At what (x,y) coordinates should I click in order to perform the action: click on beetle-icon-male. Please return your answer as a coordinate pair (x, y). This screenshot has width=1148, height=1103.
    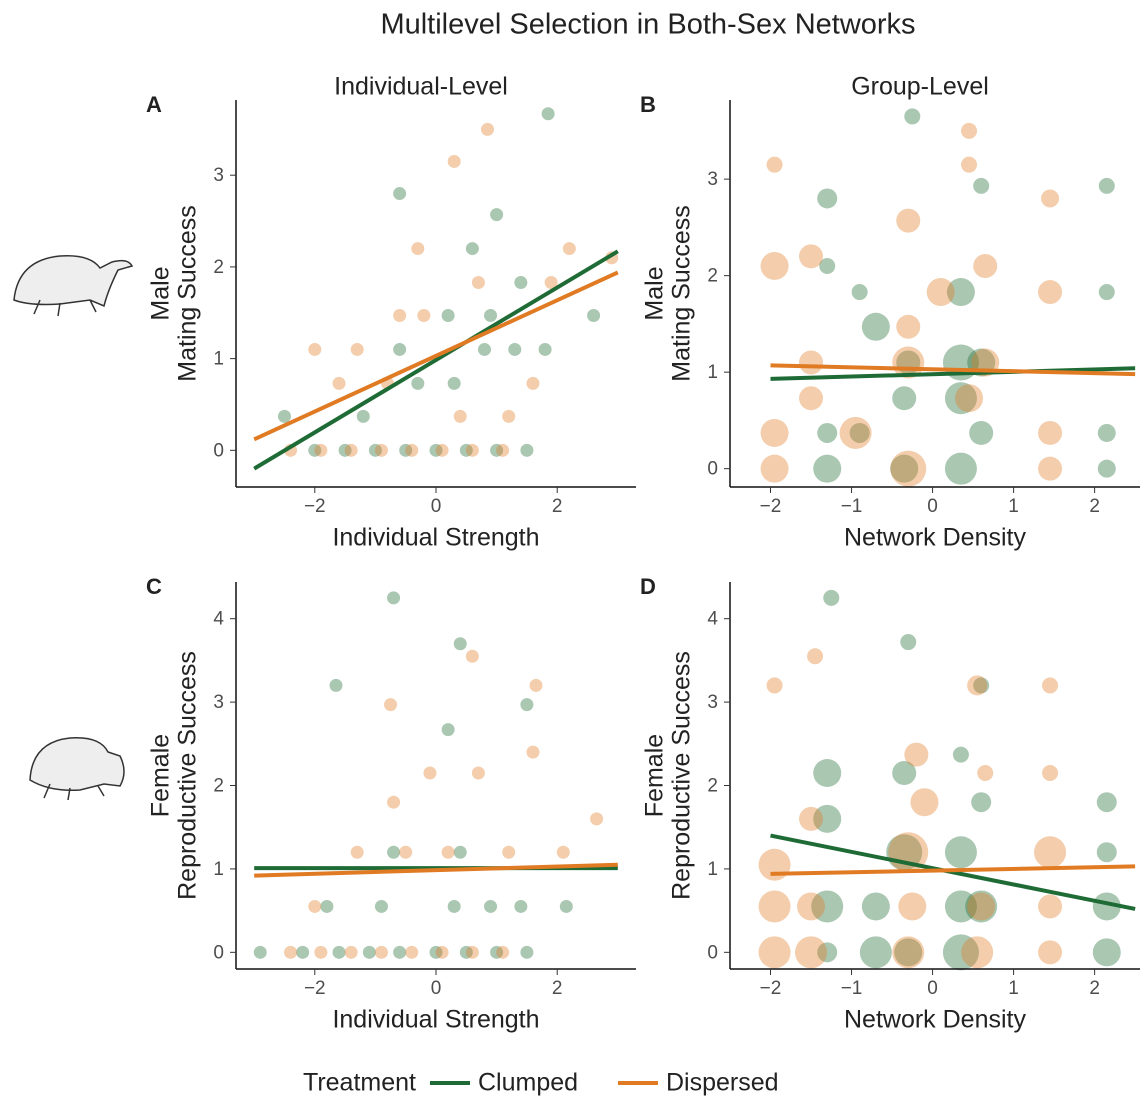
    Looking at the image, I should click on (73, 286).